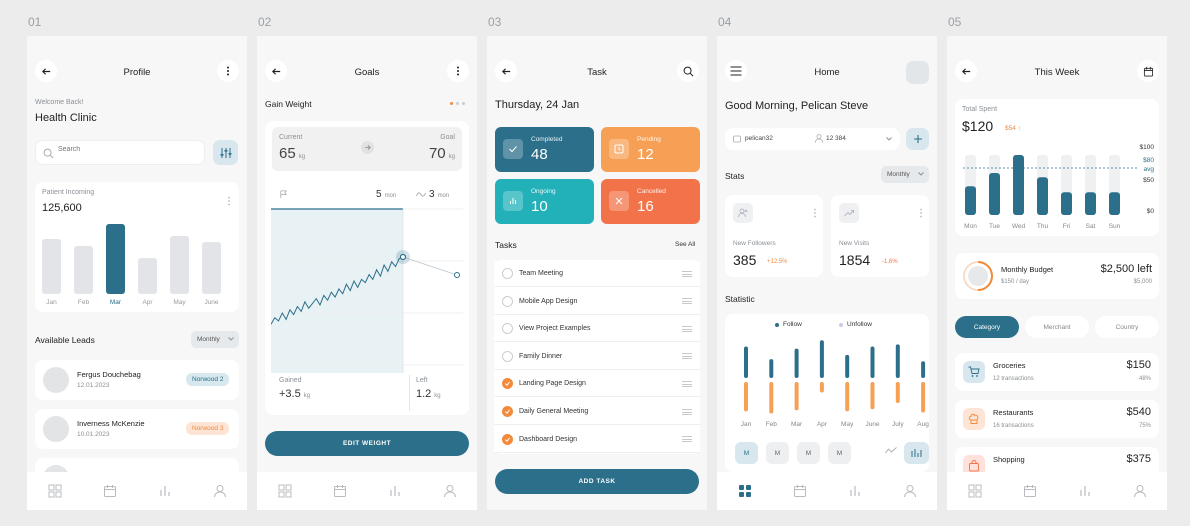 This screenshot has width=1190, height=526. I want to click on calendar-button, so click(1148, 71).